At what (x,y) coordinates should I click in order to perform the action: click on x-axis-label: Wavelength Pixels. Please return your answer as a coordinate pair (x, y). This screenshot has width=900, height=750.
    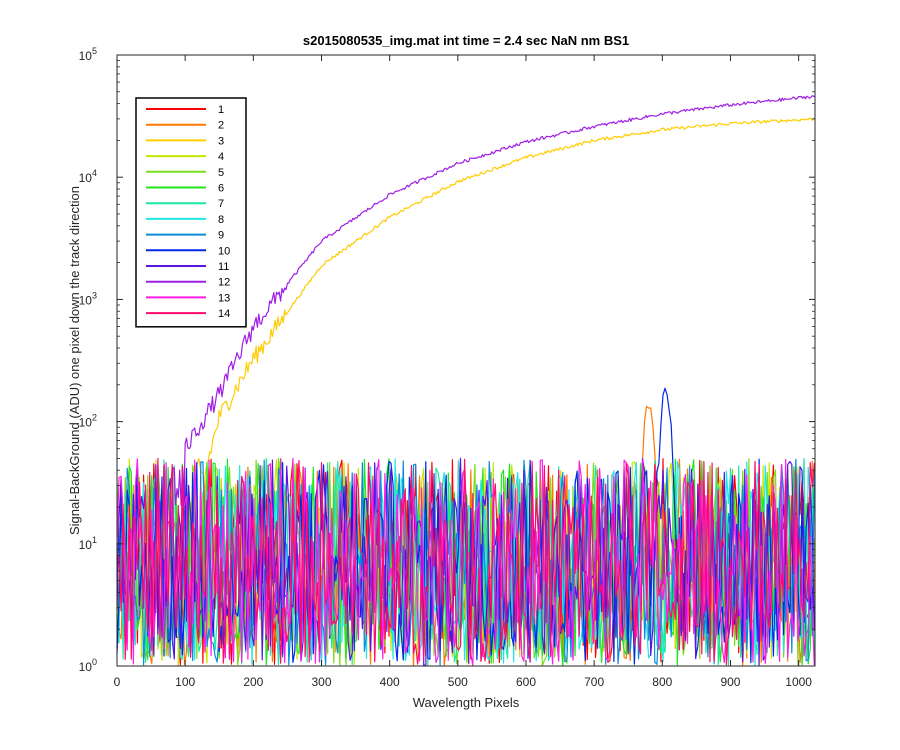
    Looking at the image, I should click on (466, 702).